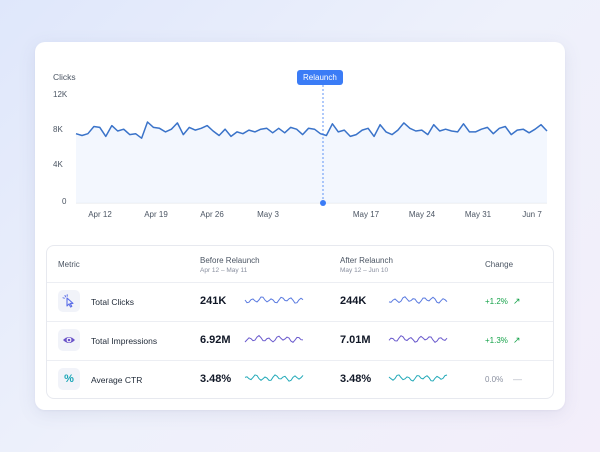  I want to click on header-before-range: Apr 12 – May 11, so click(224, 270).